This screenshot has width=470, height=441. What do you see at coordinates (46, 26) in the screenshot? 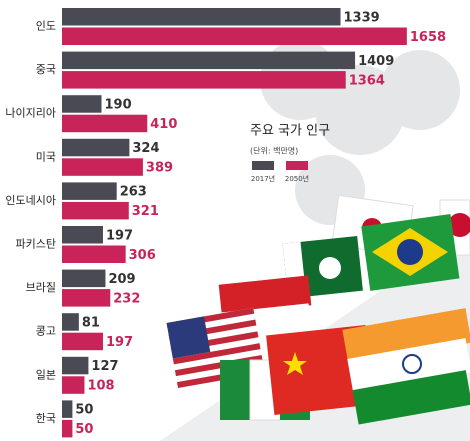
I see `category-label: 인도` at bounding box center [46, 26].